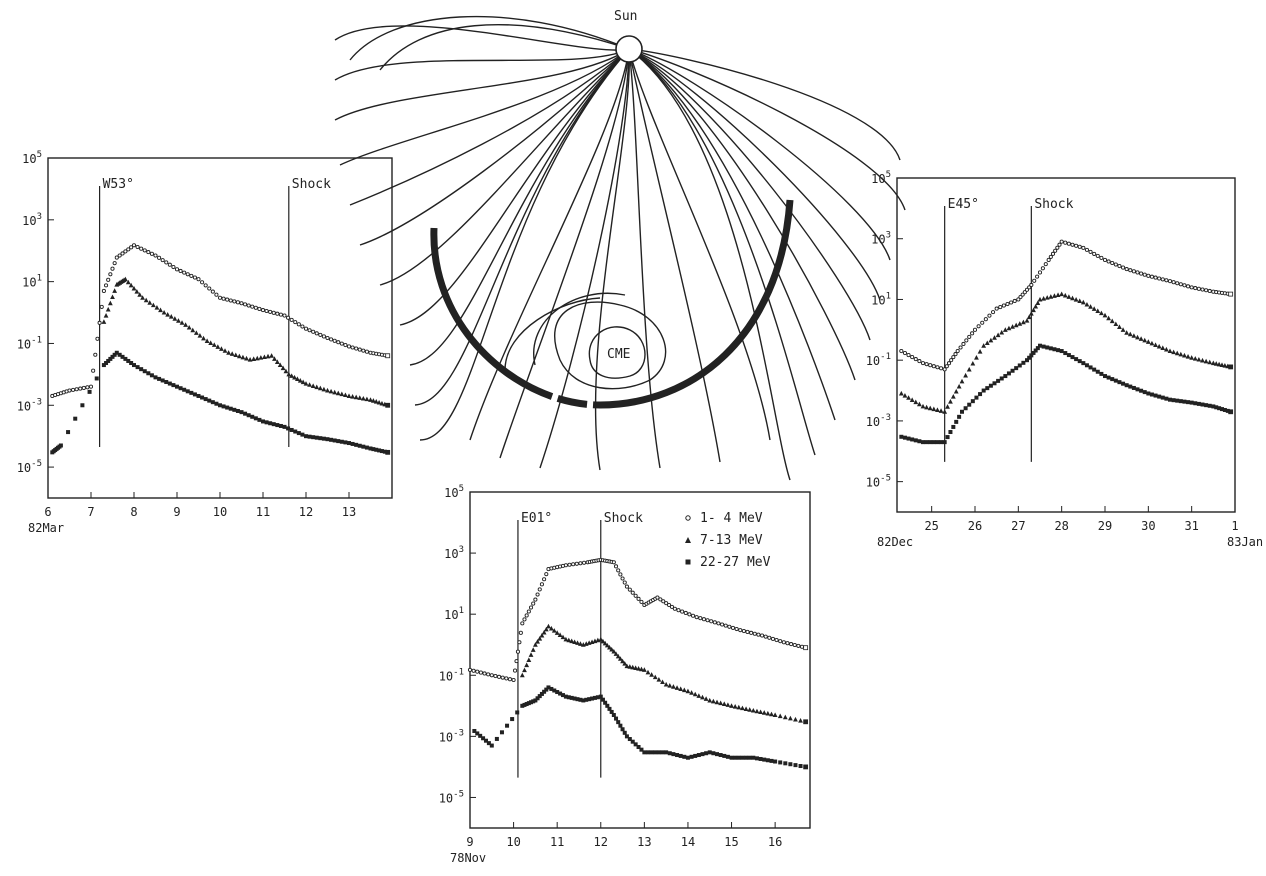 The image size is (1266, 876). What do you see at coordinates (931, 526) in the screenshot?
I see `x-tick-label: 25` at bounding box center [931, 526].